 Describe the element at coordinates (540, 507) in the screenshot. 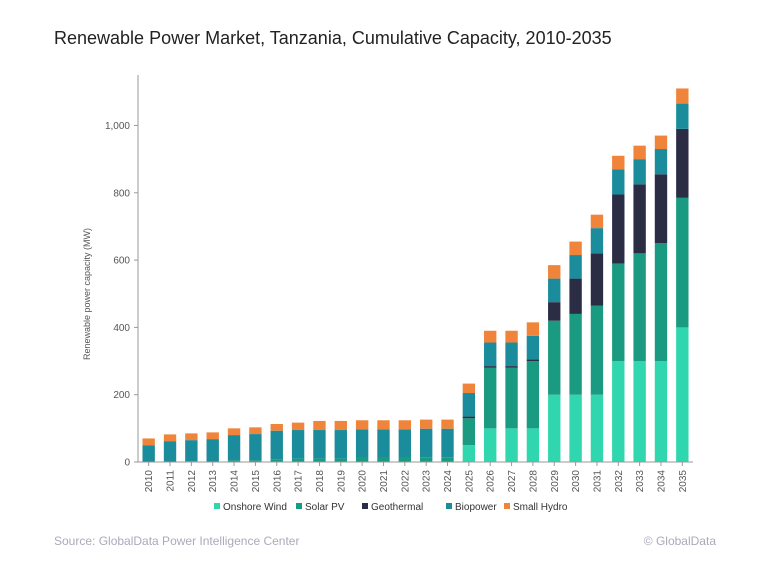

I see `legend-label: Small Hydro` at that location.